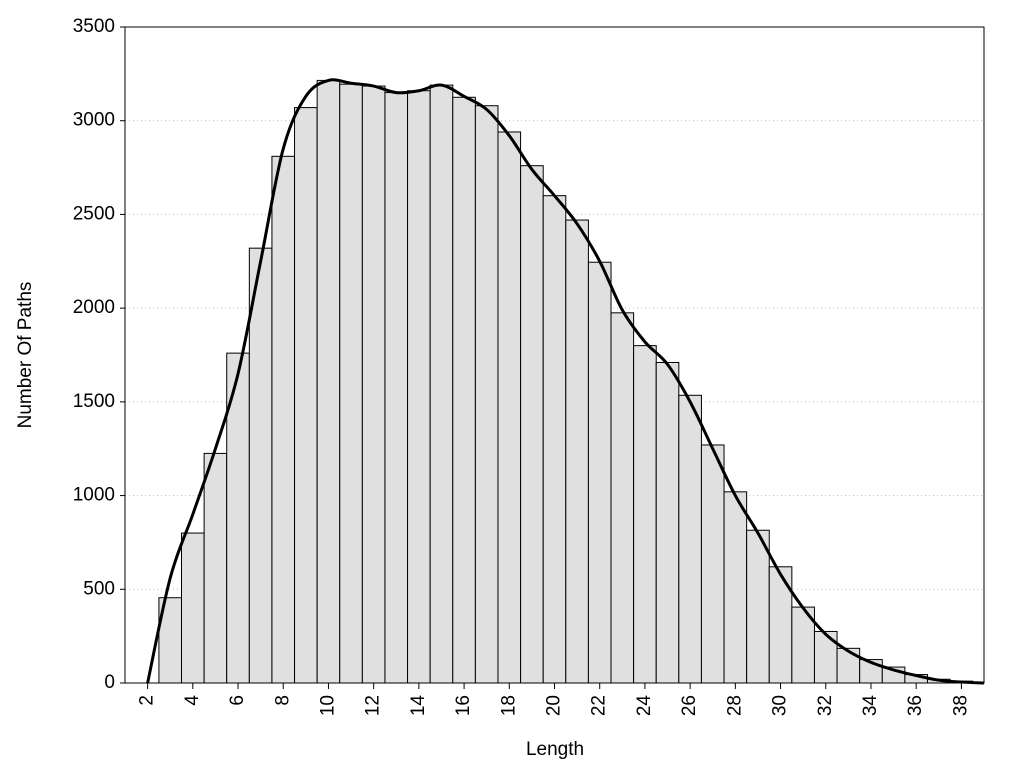 Image resolution: width=1024 pixels, height=768 pixels. I want to click on x-tick-label: 26, so click(689, 705).